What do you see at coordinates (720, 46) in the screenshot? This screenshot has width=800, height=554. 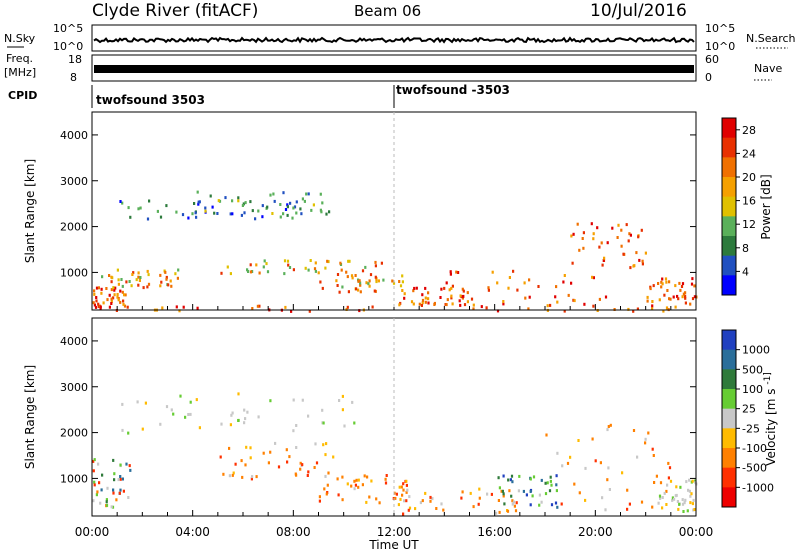 I see `nsearch-tick-bottom: 10^0` at bounding box center [720, 46].